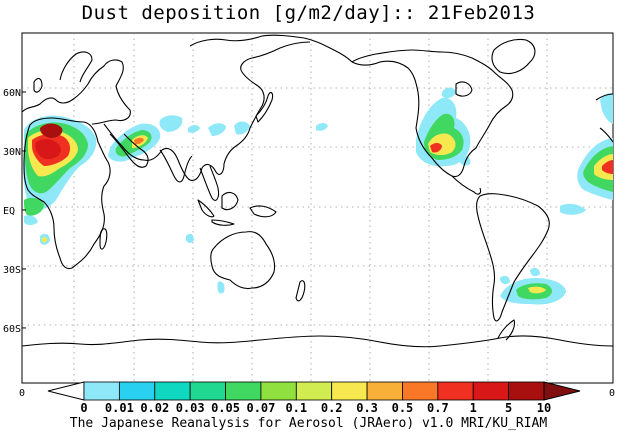 This screenshot has height=438, width=617. Describe the element at coordinates (513, 257) in the screenshot. I see `coast-south-america` at that location.